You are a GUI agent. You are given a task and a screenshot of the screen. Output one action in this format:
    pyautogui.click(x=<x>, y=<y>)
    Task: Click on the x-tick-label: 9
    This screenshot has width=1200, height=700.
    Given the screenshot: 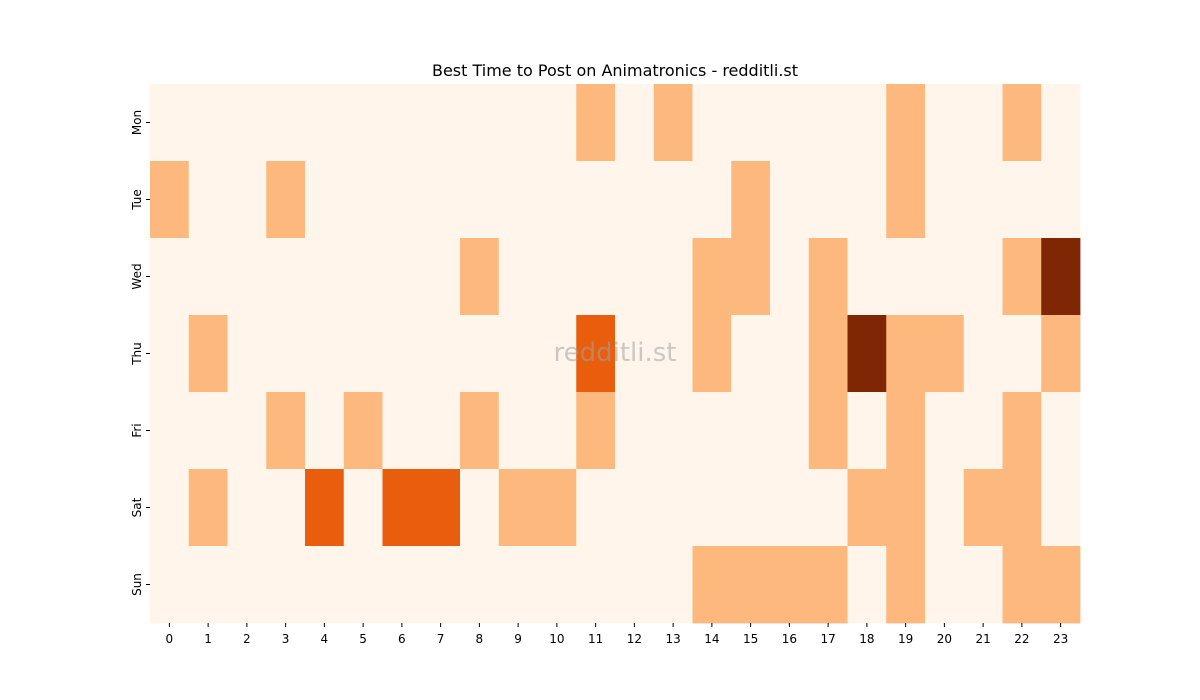 What is the action you would take?
    pyautogui.click(x=518, y=639)
    